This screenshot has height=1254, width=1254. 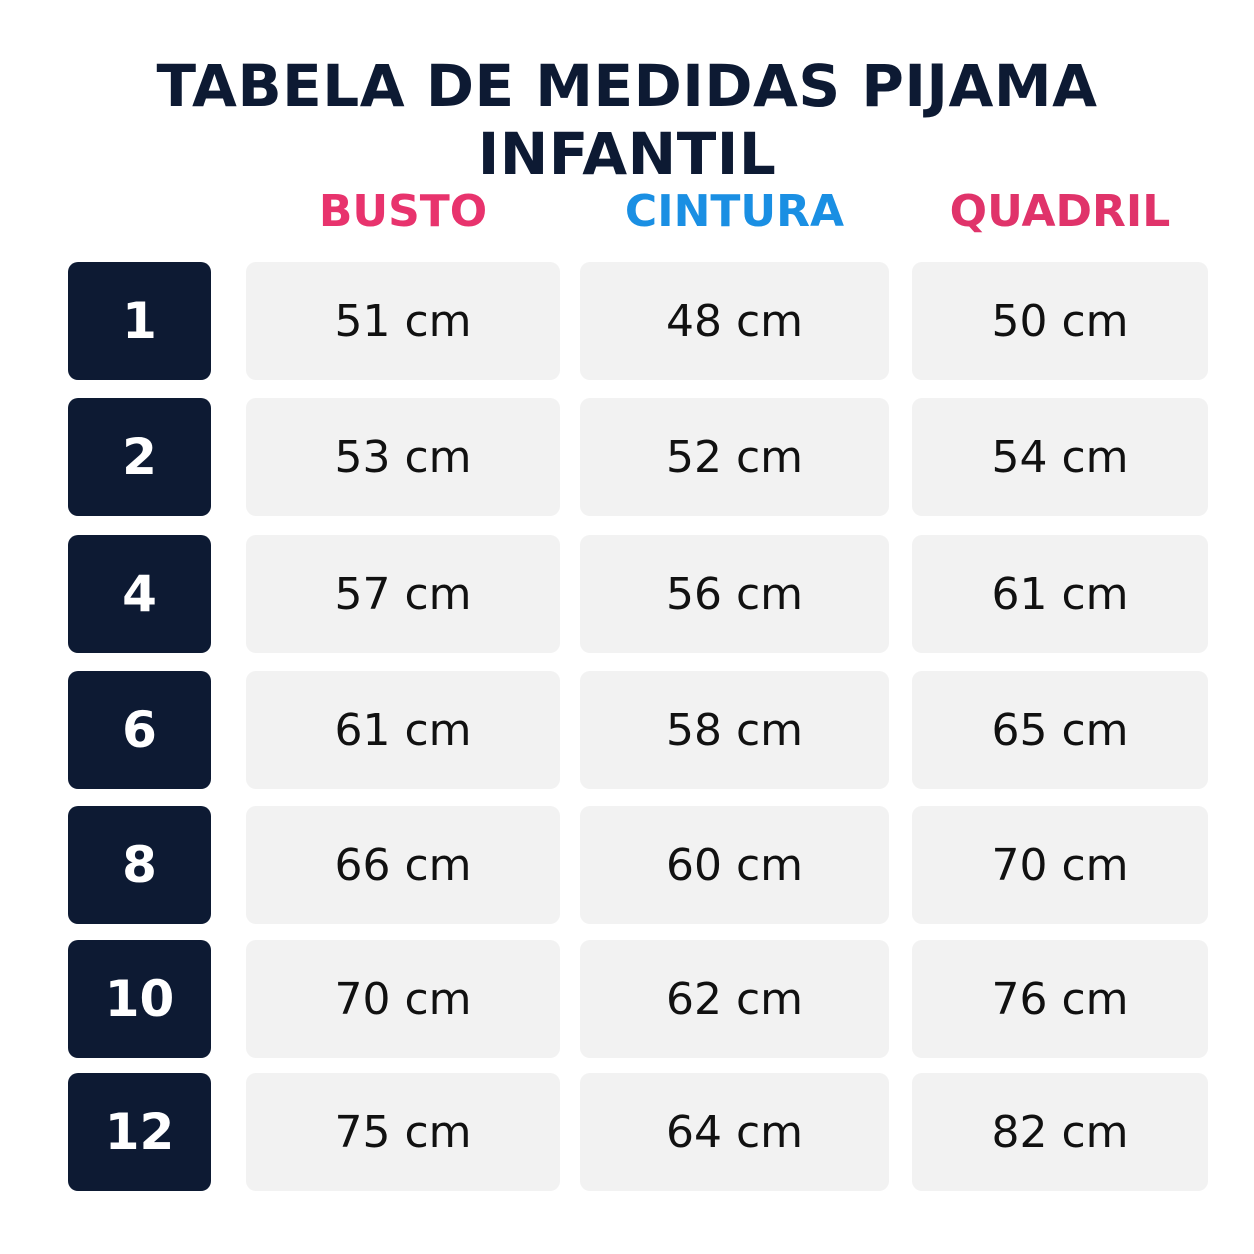 I want to click on measure-cell: 56 cm, so click(x=734, y=594).